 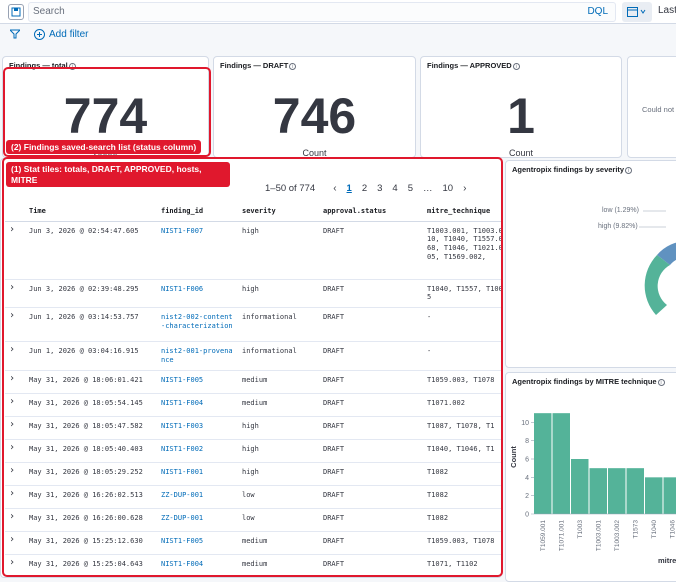 I want to click on add-filter-button: Add filter, so click(x=61, y=34).